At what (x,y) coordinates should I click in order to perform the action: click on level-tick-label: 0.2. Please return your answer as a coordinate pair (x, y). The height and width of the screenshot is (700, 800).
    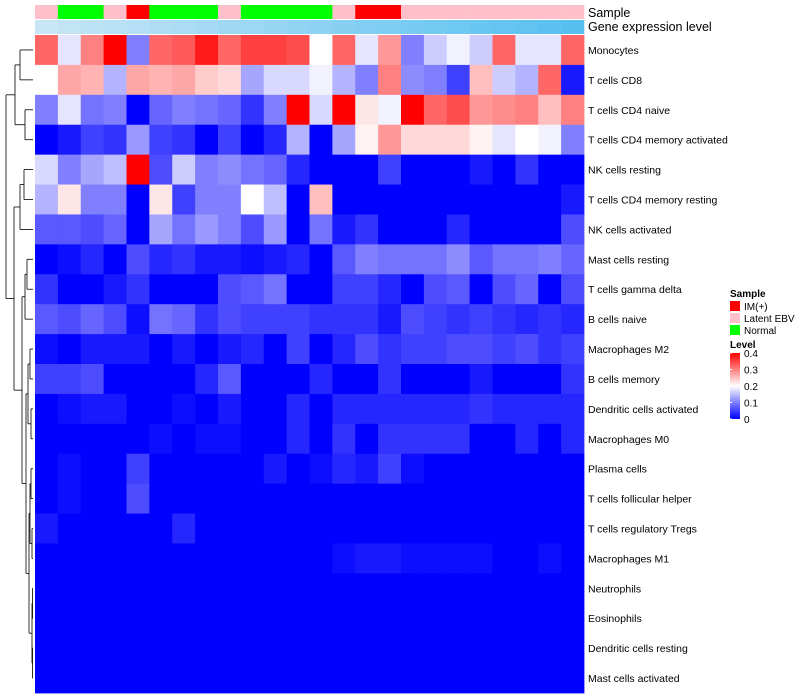
    Looking at the image, I should click on (751, 387).